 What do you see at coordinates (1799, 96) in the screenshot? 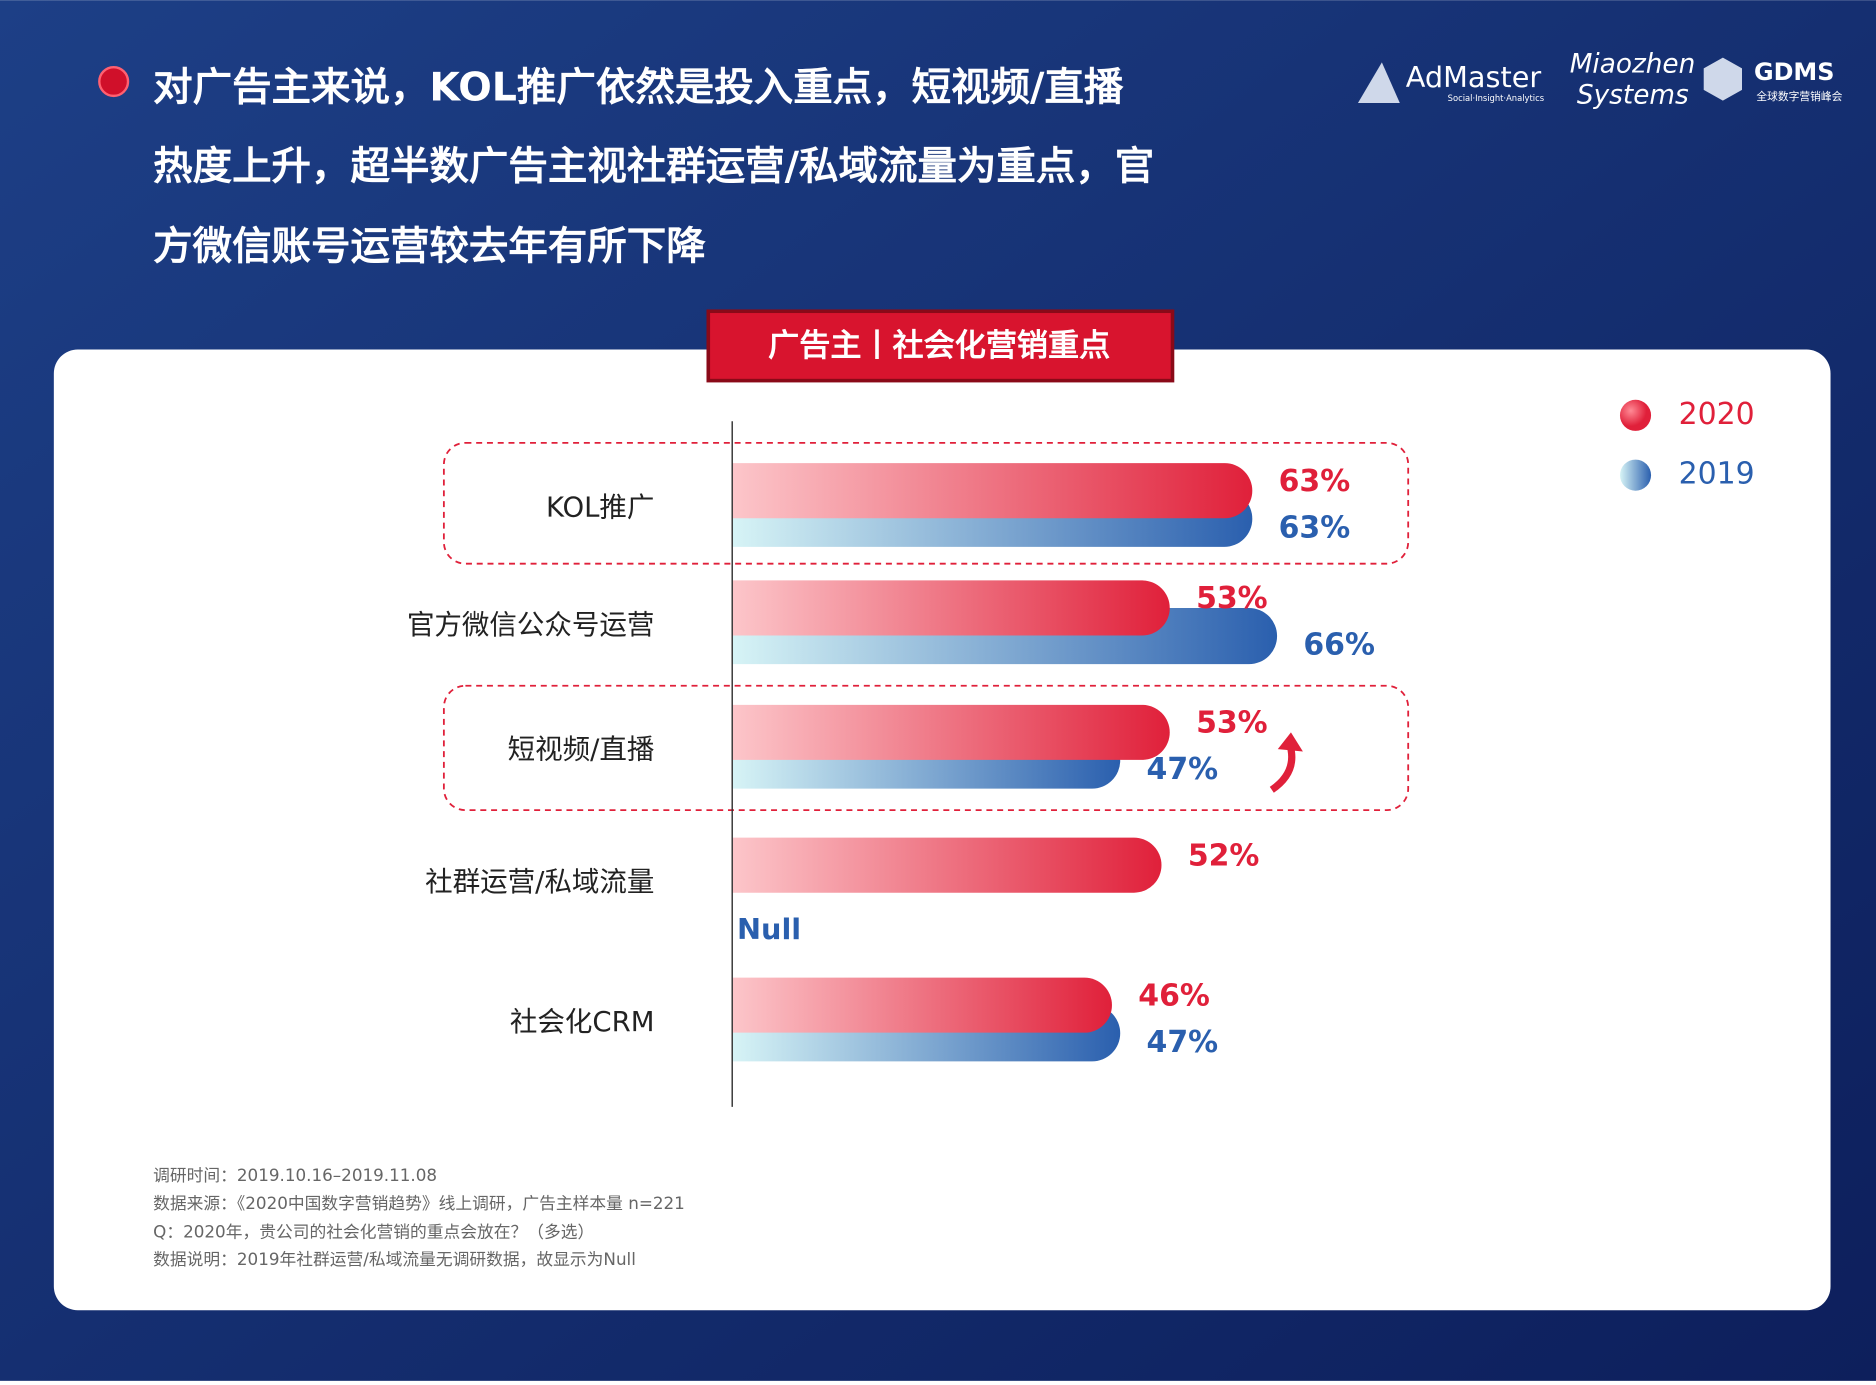
I see `logo-text: 全球数字营销峰会` at bounding box center [1799, 96].